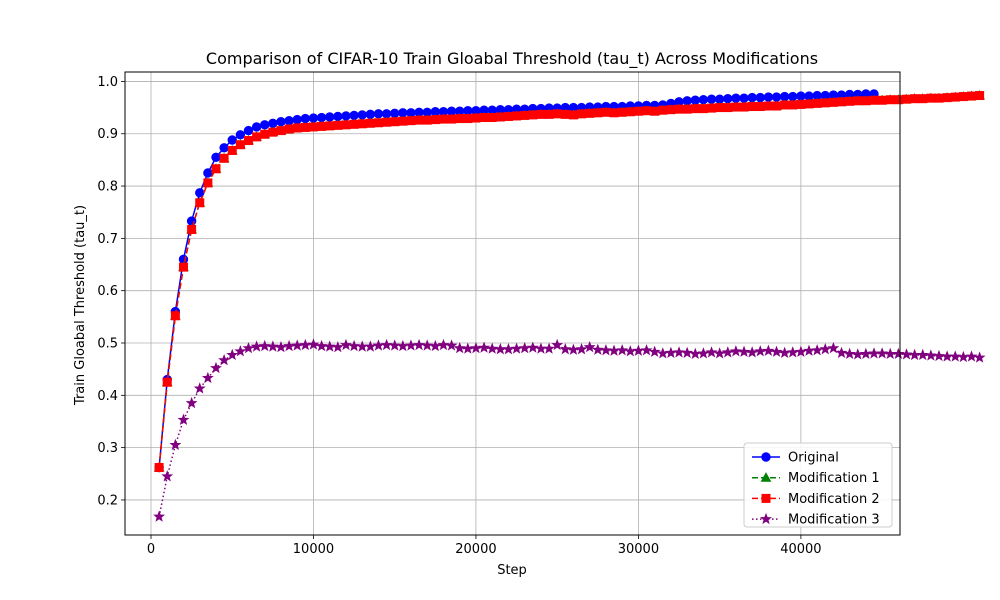  I want to click on legend-marker, so click(766, 518).